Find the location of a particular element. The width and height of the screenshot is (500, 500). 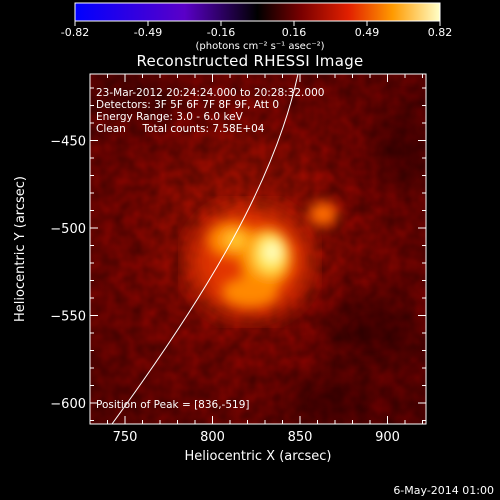

x-tick-label: 850 is located at coordinates (300, 437).